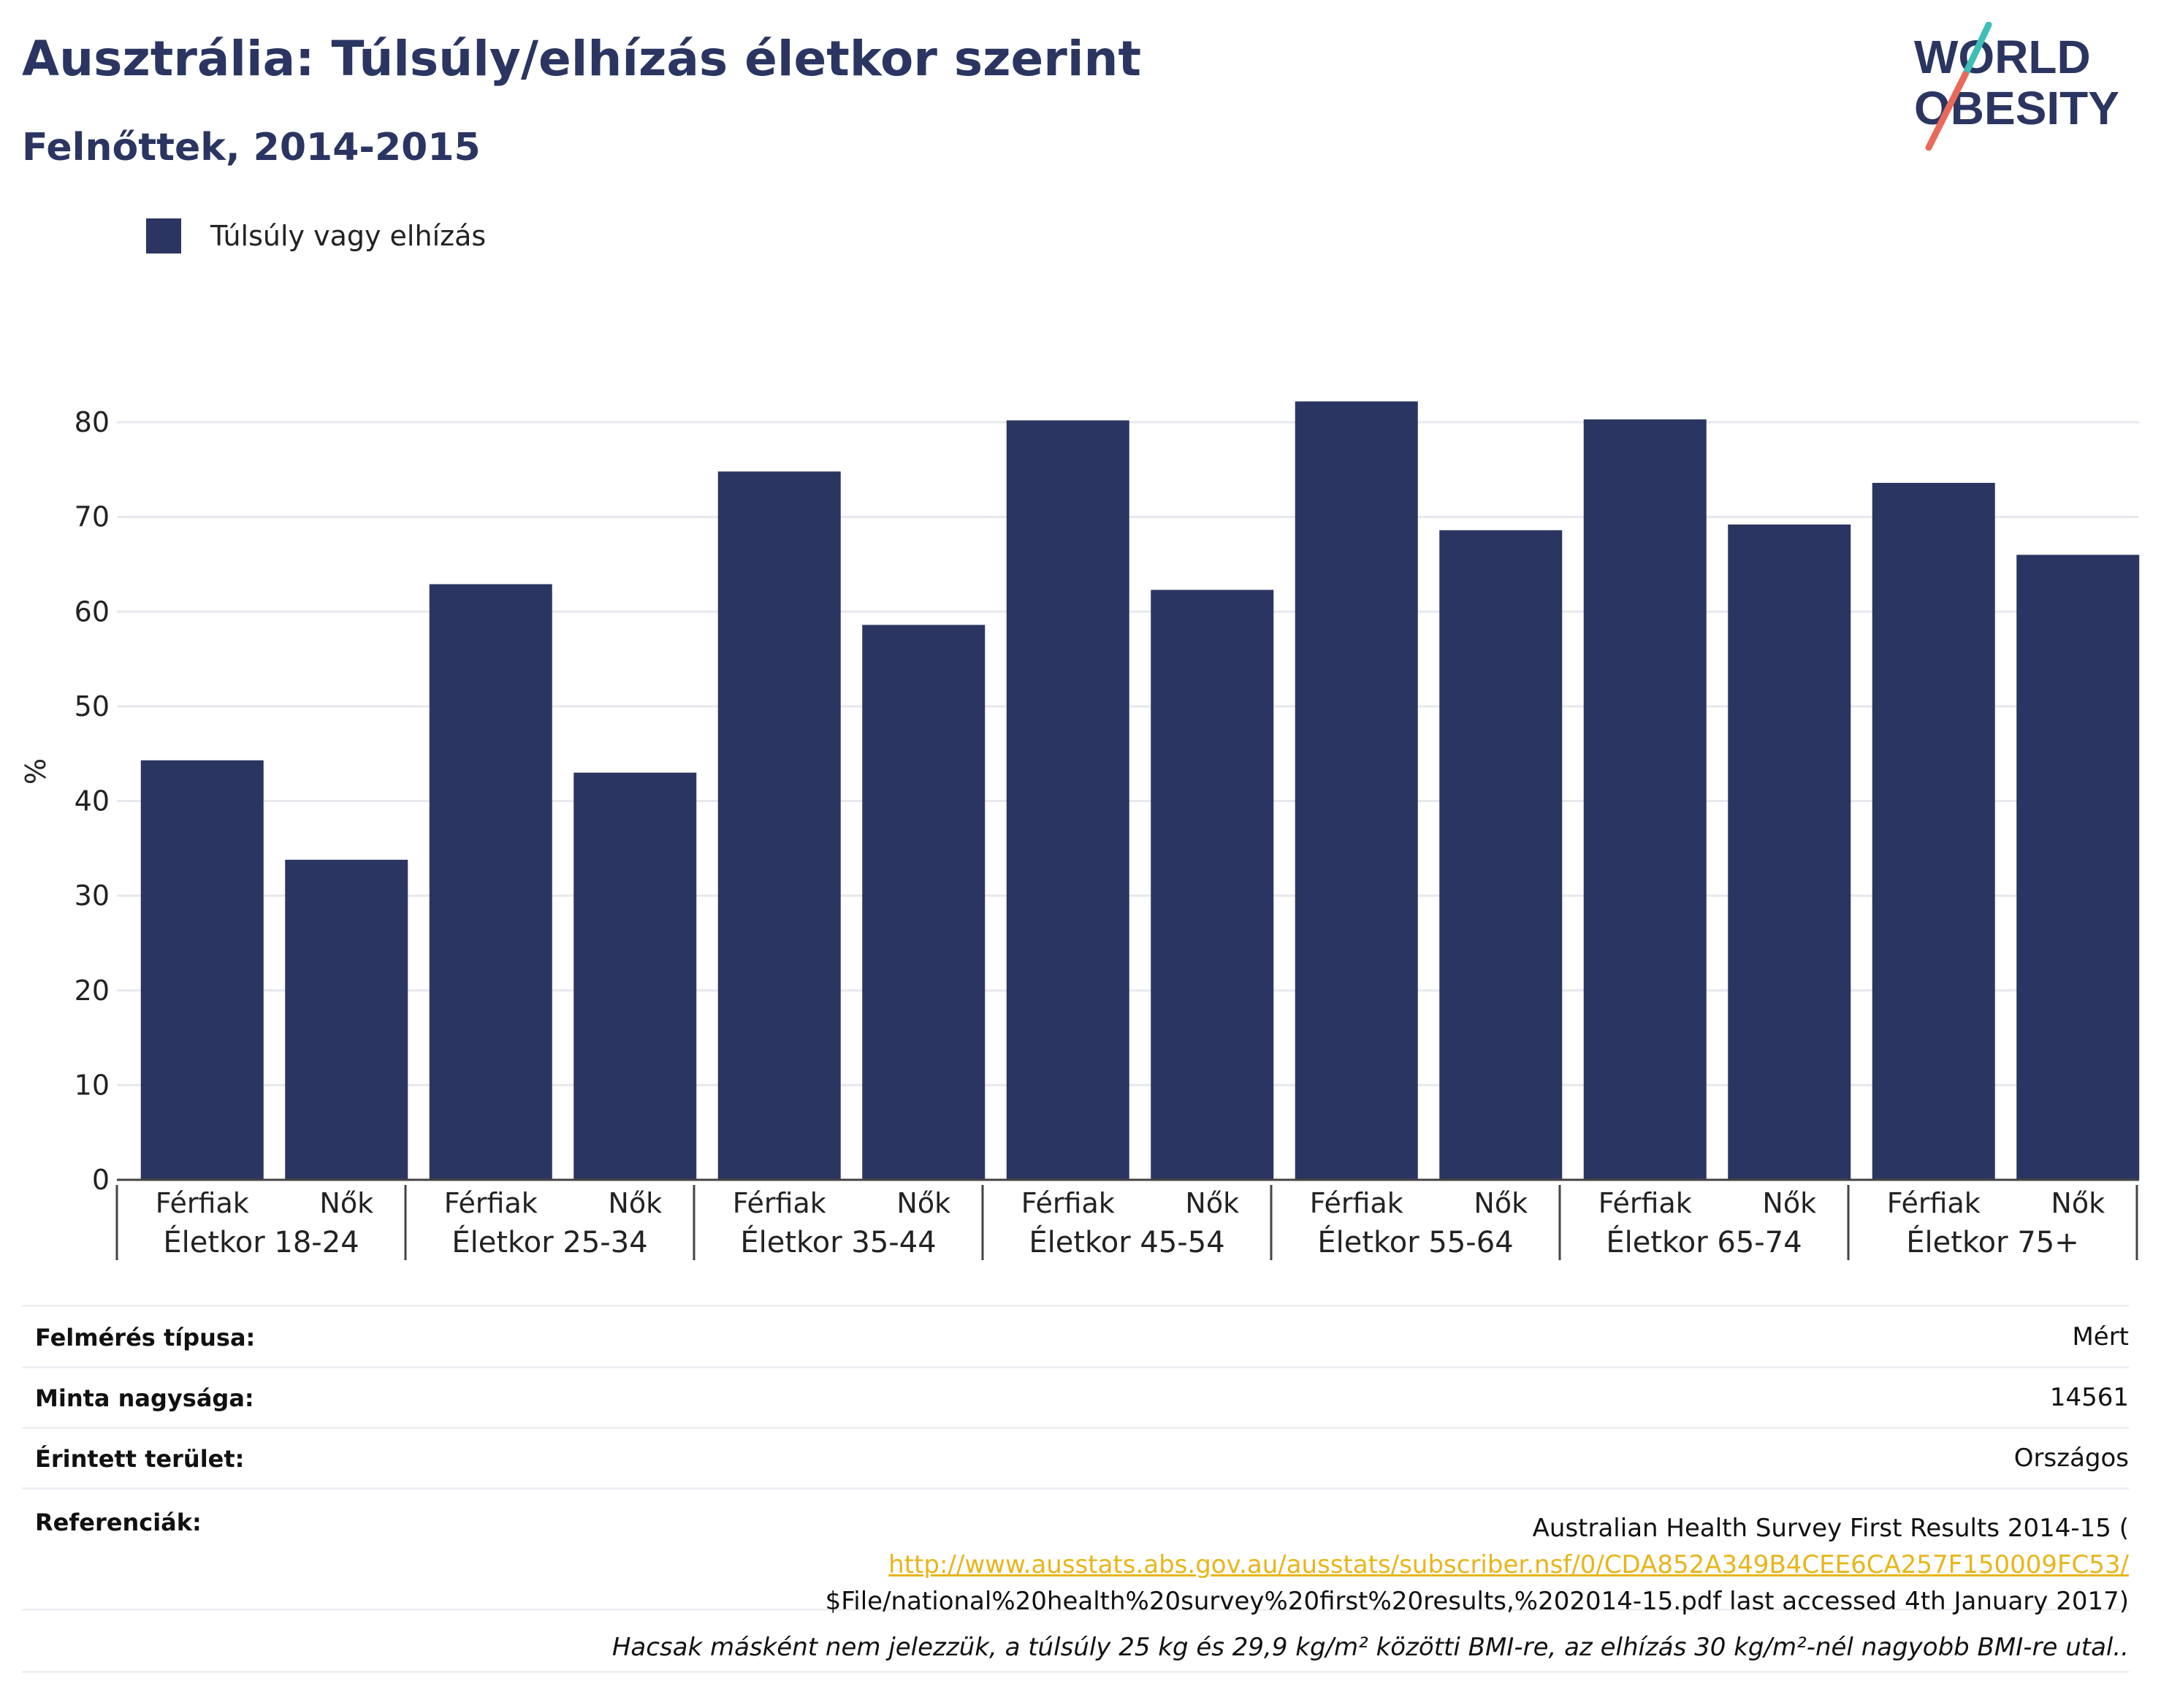  Describe the element at coordinates (1126, 1241) in the screenshot. I see `x-group-label: Életkor 45-54` at that location.